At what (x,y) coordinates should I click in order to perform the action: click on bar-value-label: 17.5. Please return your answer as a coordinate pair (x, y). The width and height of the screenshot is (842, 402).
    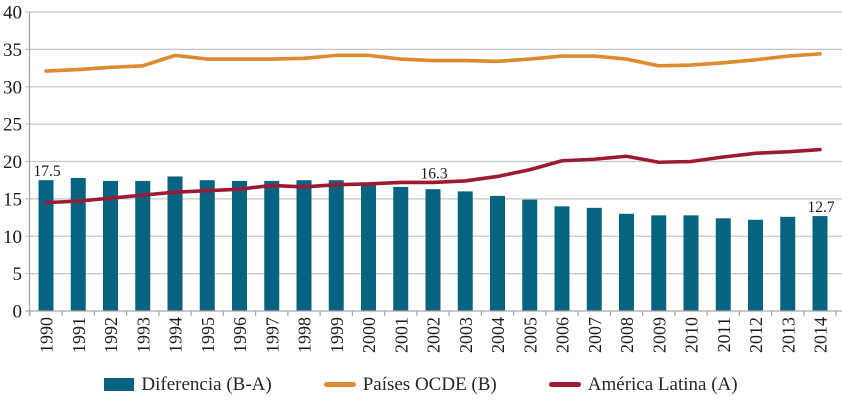
    Looking at the image, I should click on (46, 171).